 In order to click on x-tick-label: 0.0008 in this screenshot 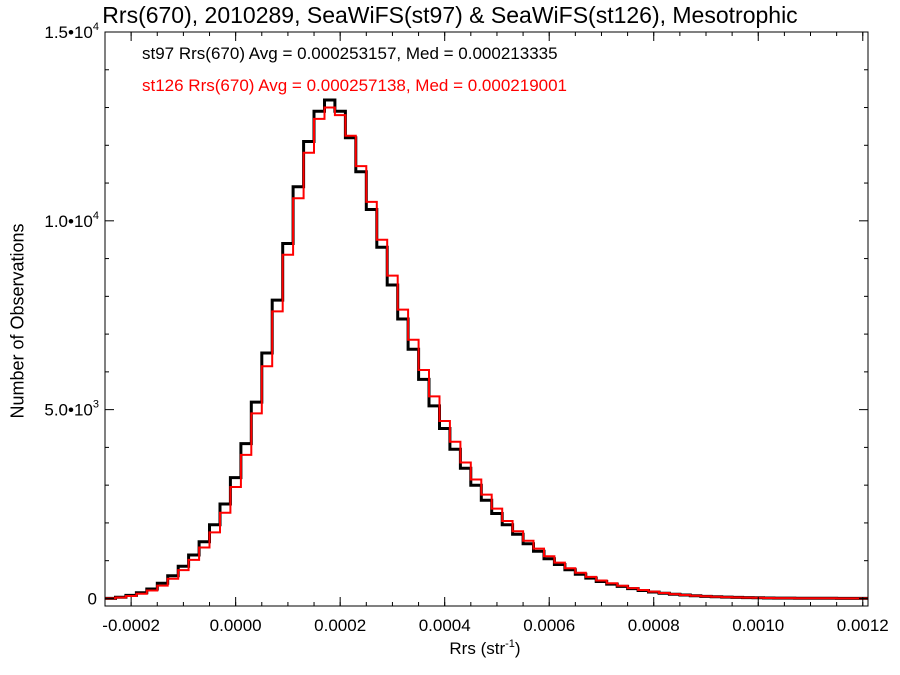, I will do `click(654, 625)`.